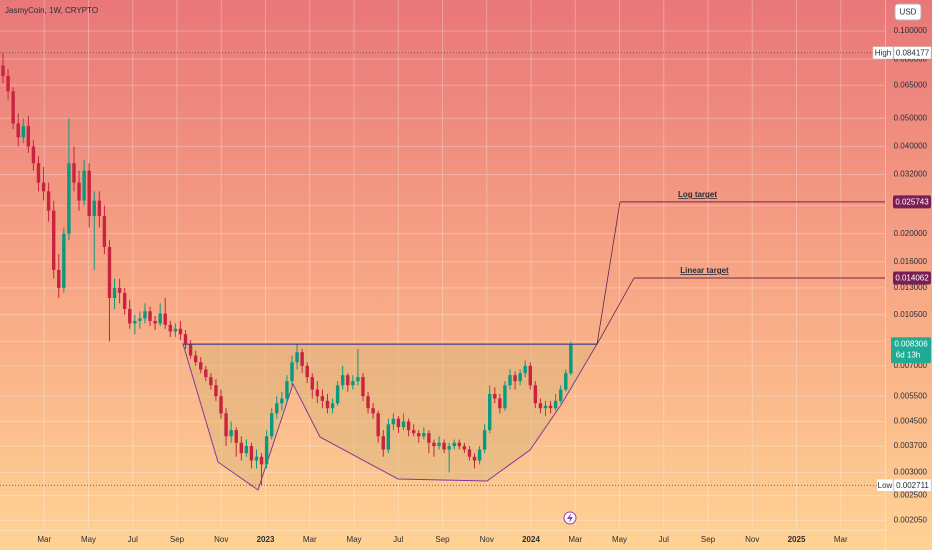  What do you see at coordinates (911, 495) in the screenshot?
I see `y-tick-label: 0.002500` at bounding box center [911, 495].